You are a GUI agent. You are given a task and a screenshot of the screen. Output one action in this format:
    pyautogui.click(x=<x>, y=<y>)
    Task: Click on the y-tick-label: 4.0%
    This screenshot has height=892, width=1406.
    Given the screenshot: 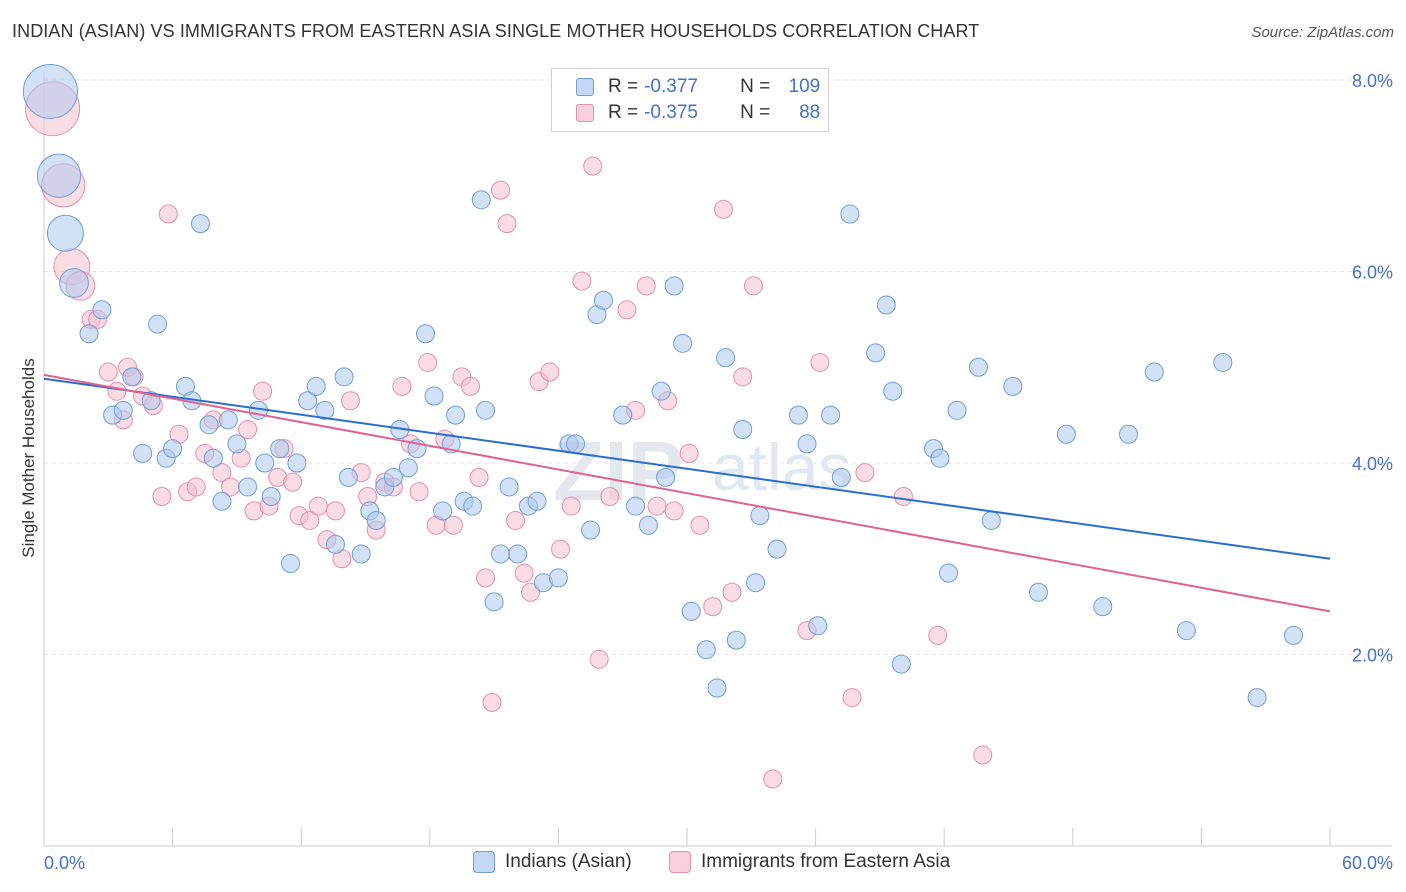 What is the action you would take?
    pyautogui.click(x=1372, y=464)
    